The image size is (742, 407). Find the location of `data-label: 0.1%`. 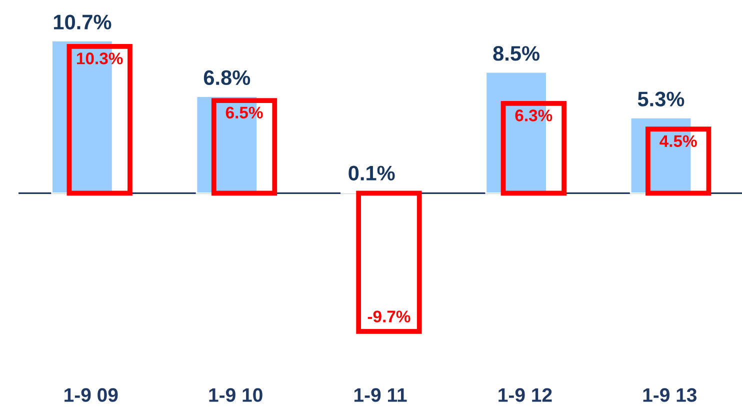

data-label: 0.1% is located at coordinates (371, 173).